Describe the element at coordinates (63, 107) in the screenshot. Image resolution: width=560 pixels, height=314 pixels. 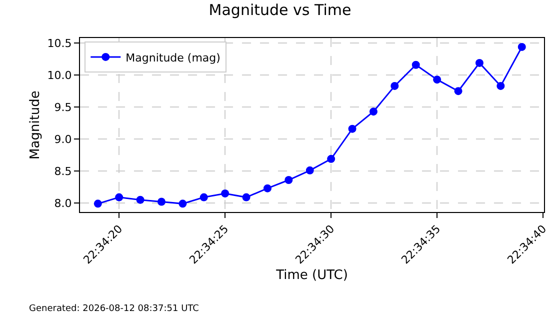
I see `y-tick-label: 9.5` at that location.